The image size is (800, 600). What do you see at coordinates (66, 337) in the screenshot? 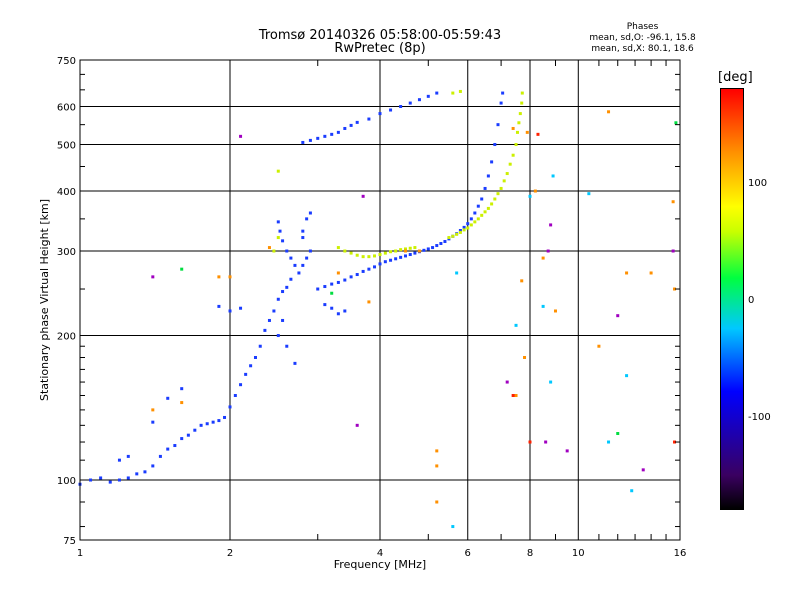
I see `y-tick-label: 200` at bounding box center [66, 337].